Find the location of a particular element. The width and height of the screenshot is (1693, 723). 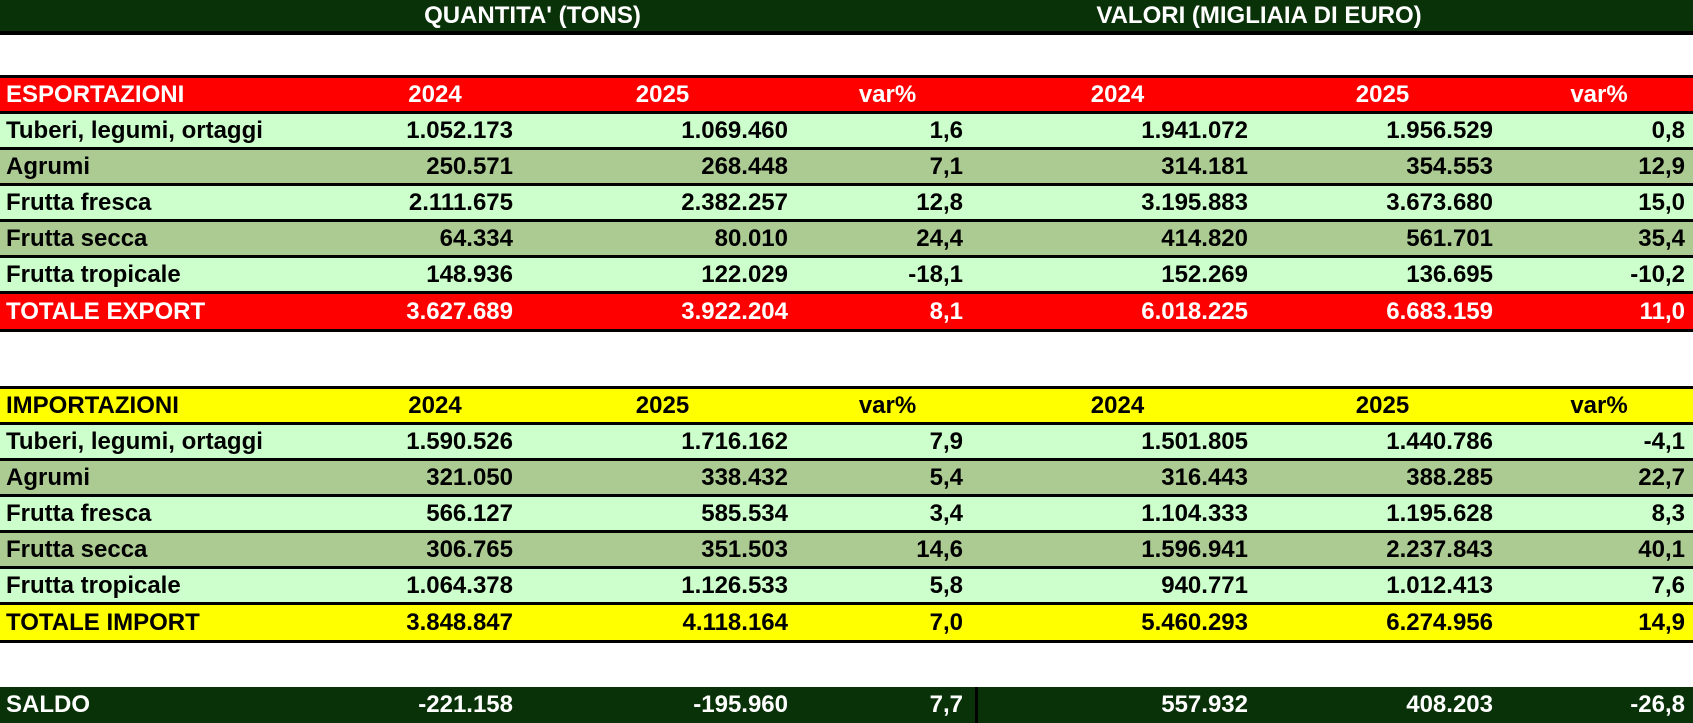

value-cell: 1,6 is located at coordinates (946, 130).